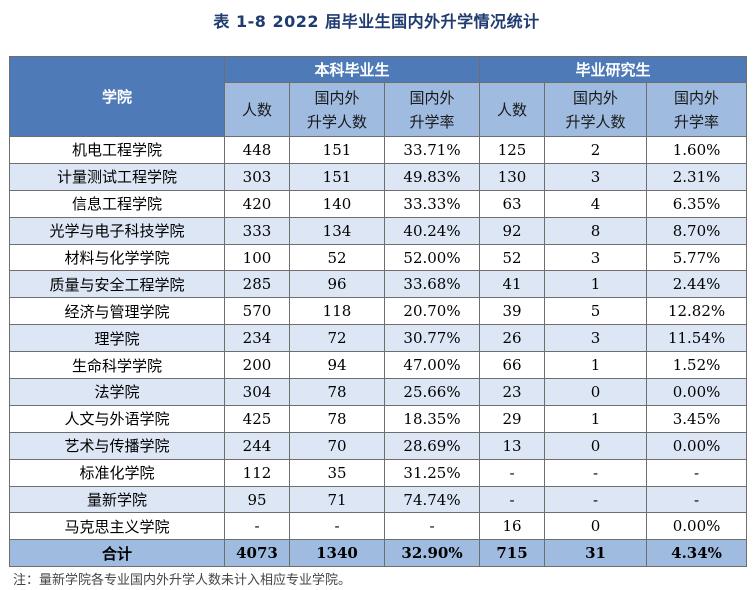 The image size is (753, 590). What do you see at coordinates (117, 499) in the screenshot?
I see `college-name: 量新学院` at bounding box center [117, 499].